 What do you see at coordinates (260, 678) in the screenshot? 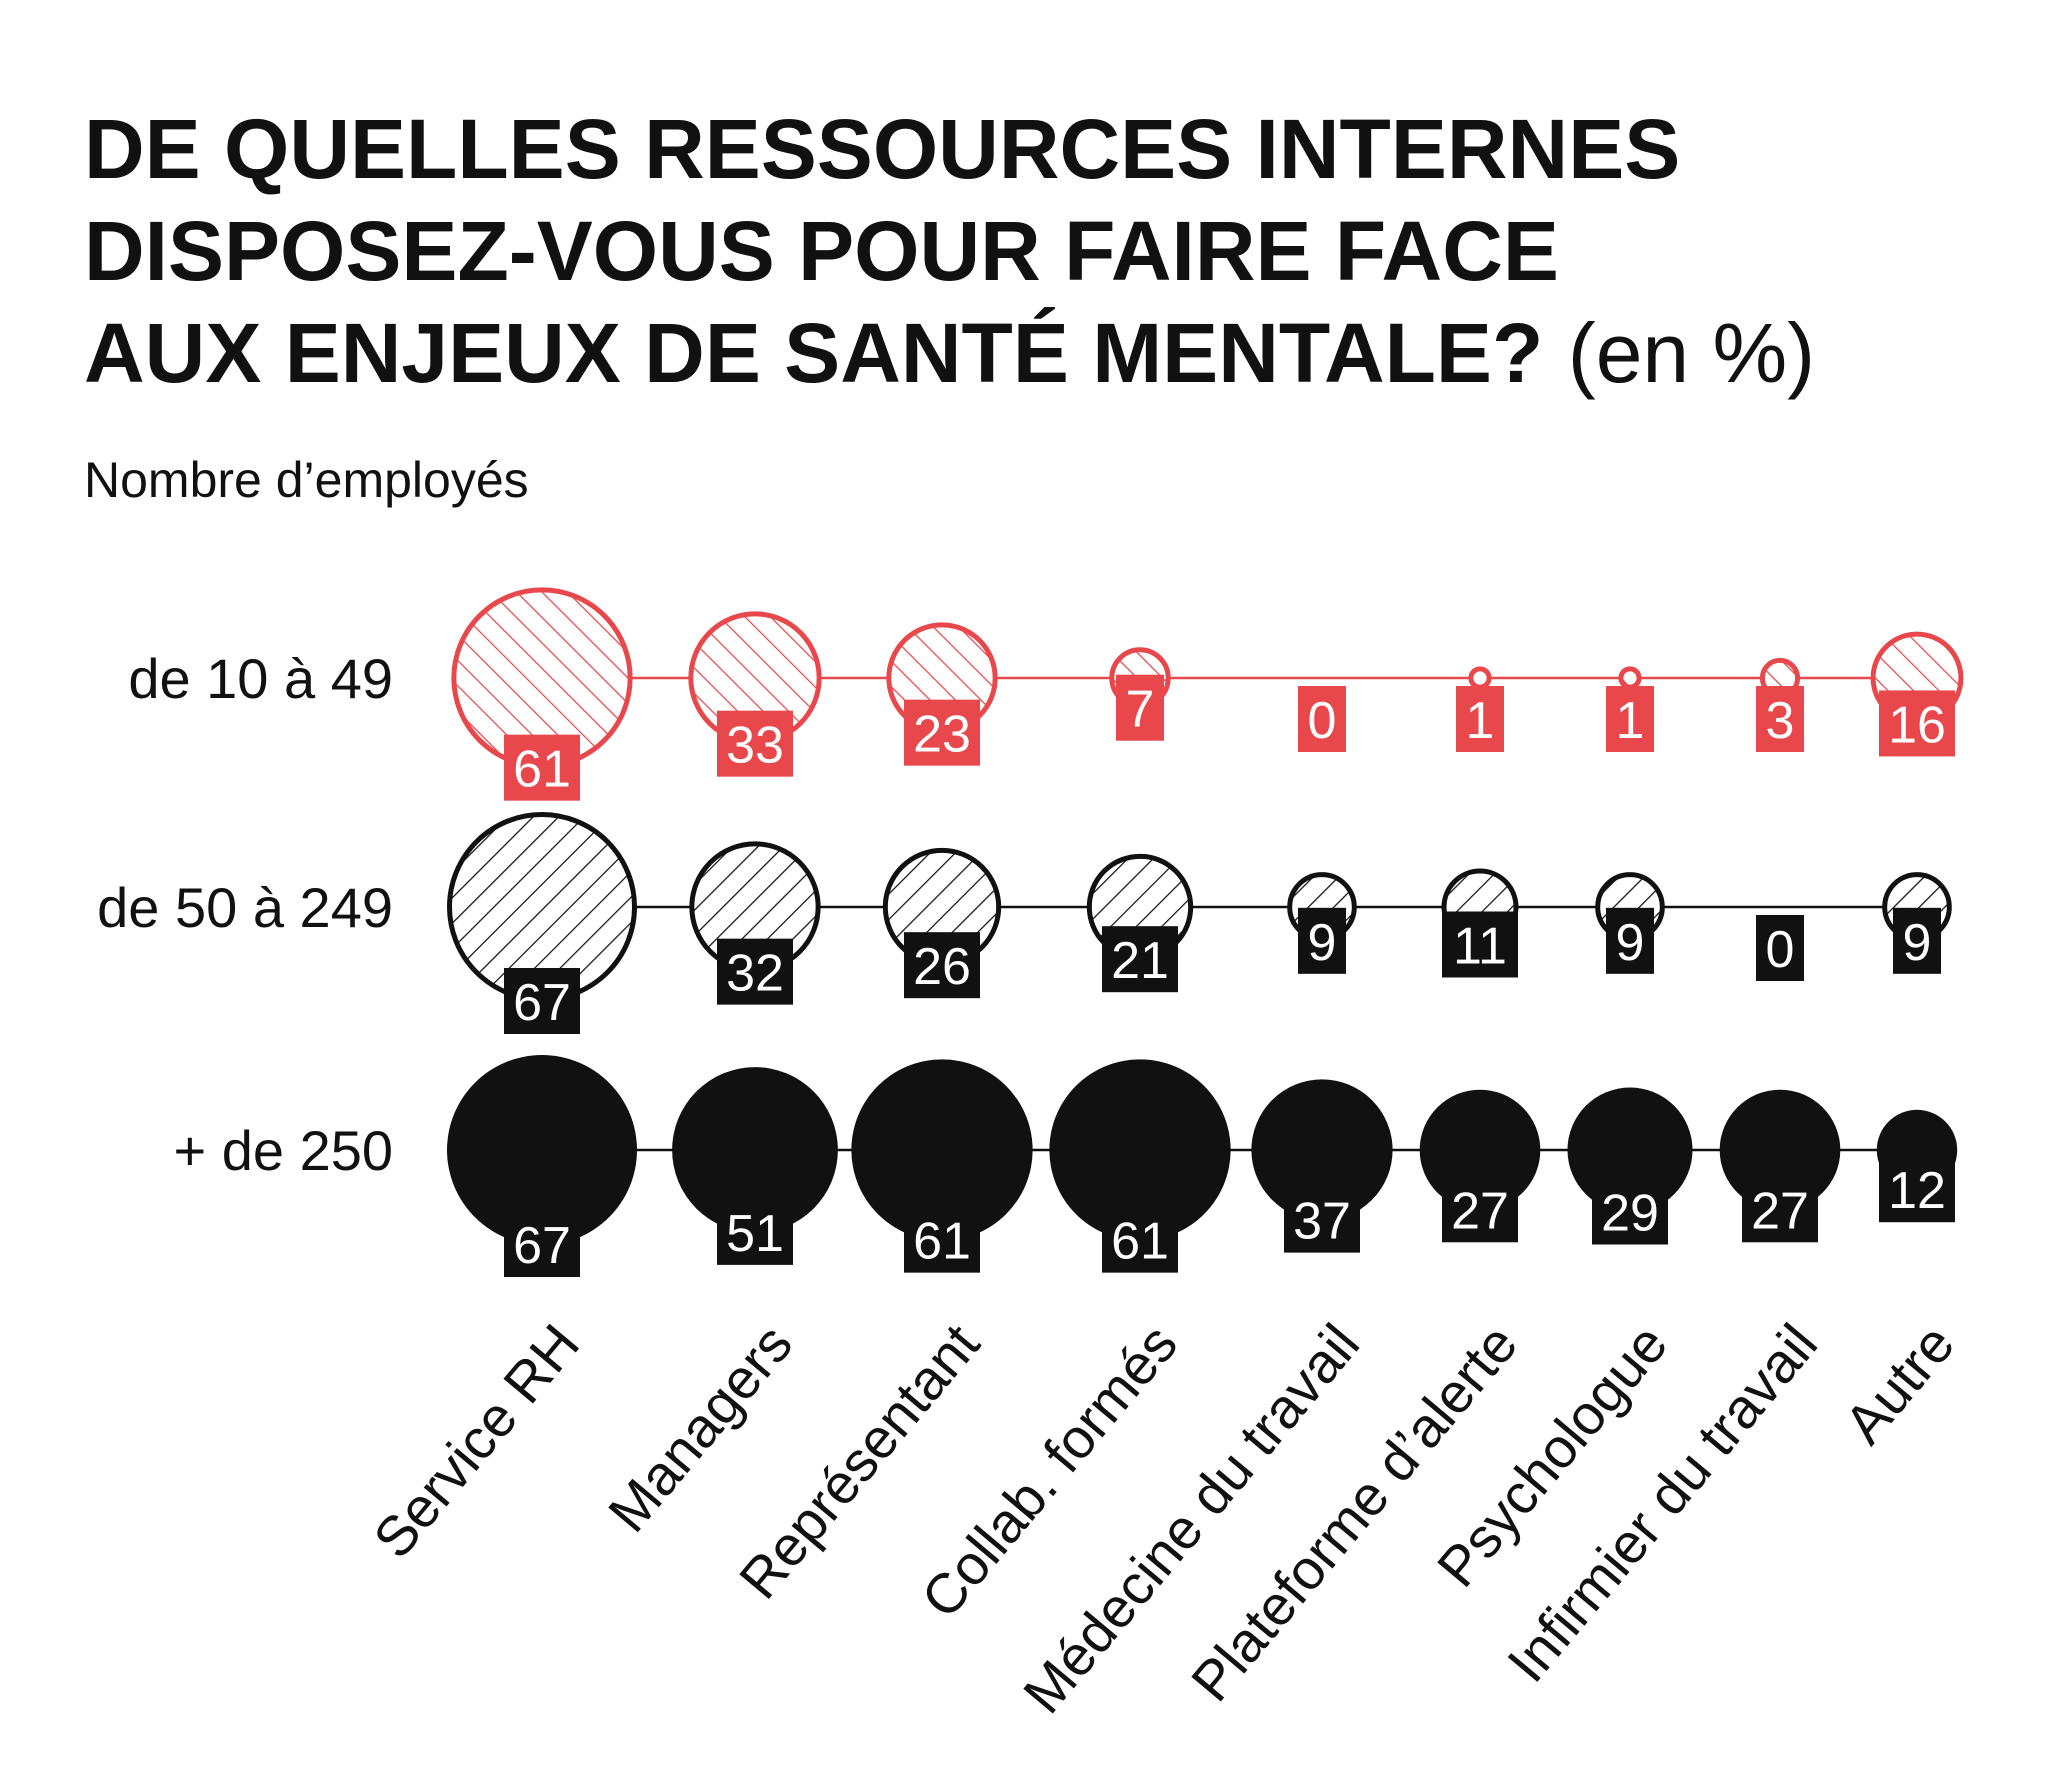
I see `row-label: de 10 à 49` at bounding box center [260, 678].